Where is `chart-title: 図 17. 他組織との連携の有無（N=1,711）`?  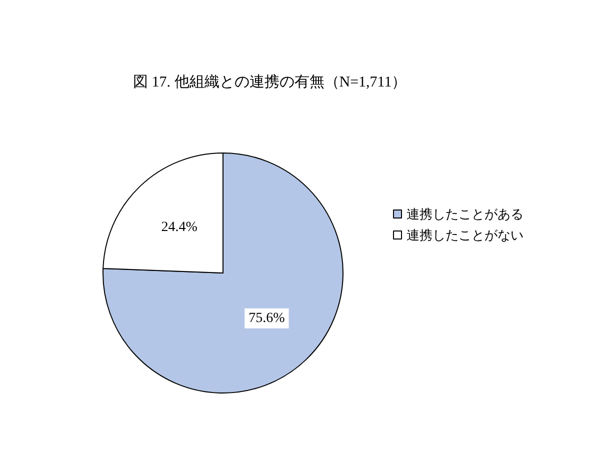 chart-title: 図 17. 他組織との連携の有無（N=1,711） is located at coordinates (270, 82).